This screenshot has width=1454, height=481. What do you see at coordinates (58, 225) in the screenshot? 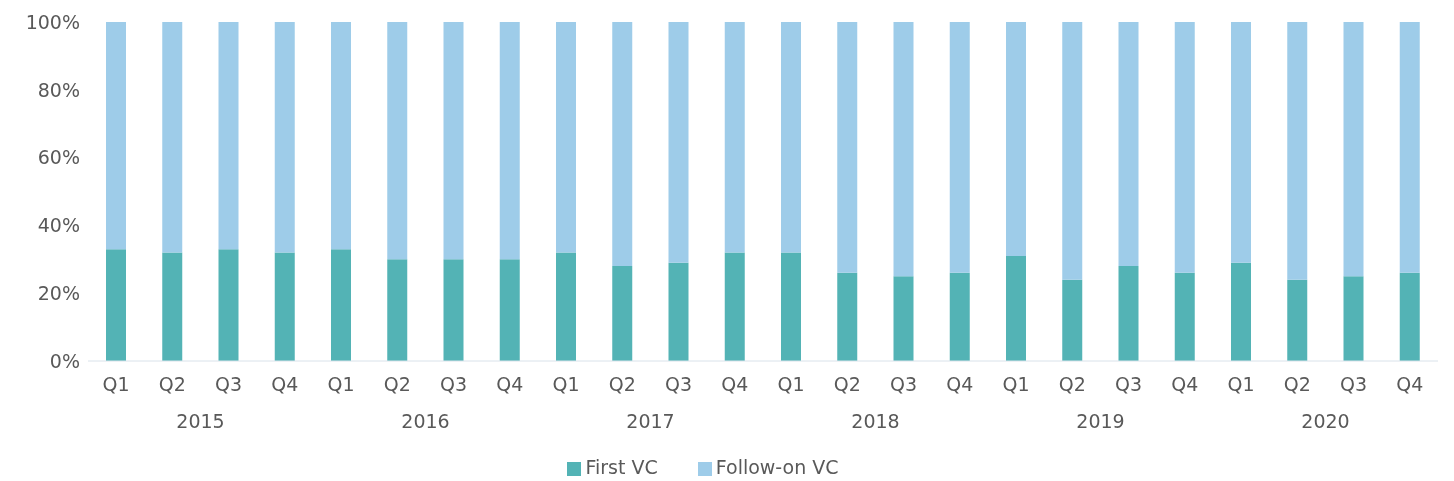
I see `y-tick-label: 40%` at bounding box center [58, 225].